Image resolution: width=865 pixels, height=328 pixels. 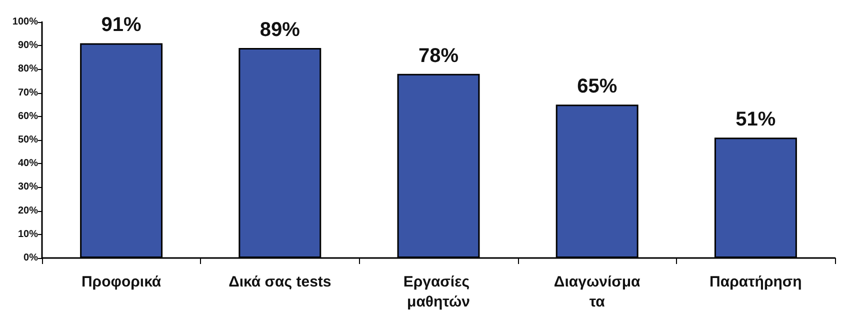 What do you see at coordinates (121, 25) in the screenshot?
I see `data-label: 91%` at bounding box center [121, 25].